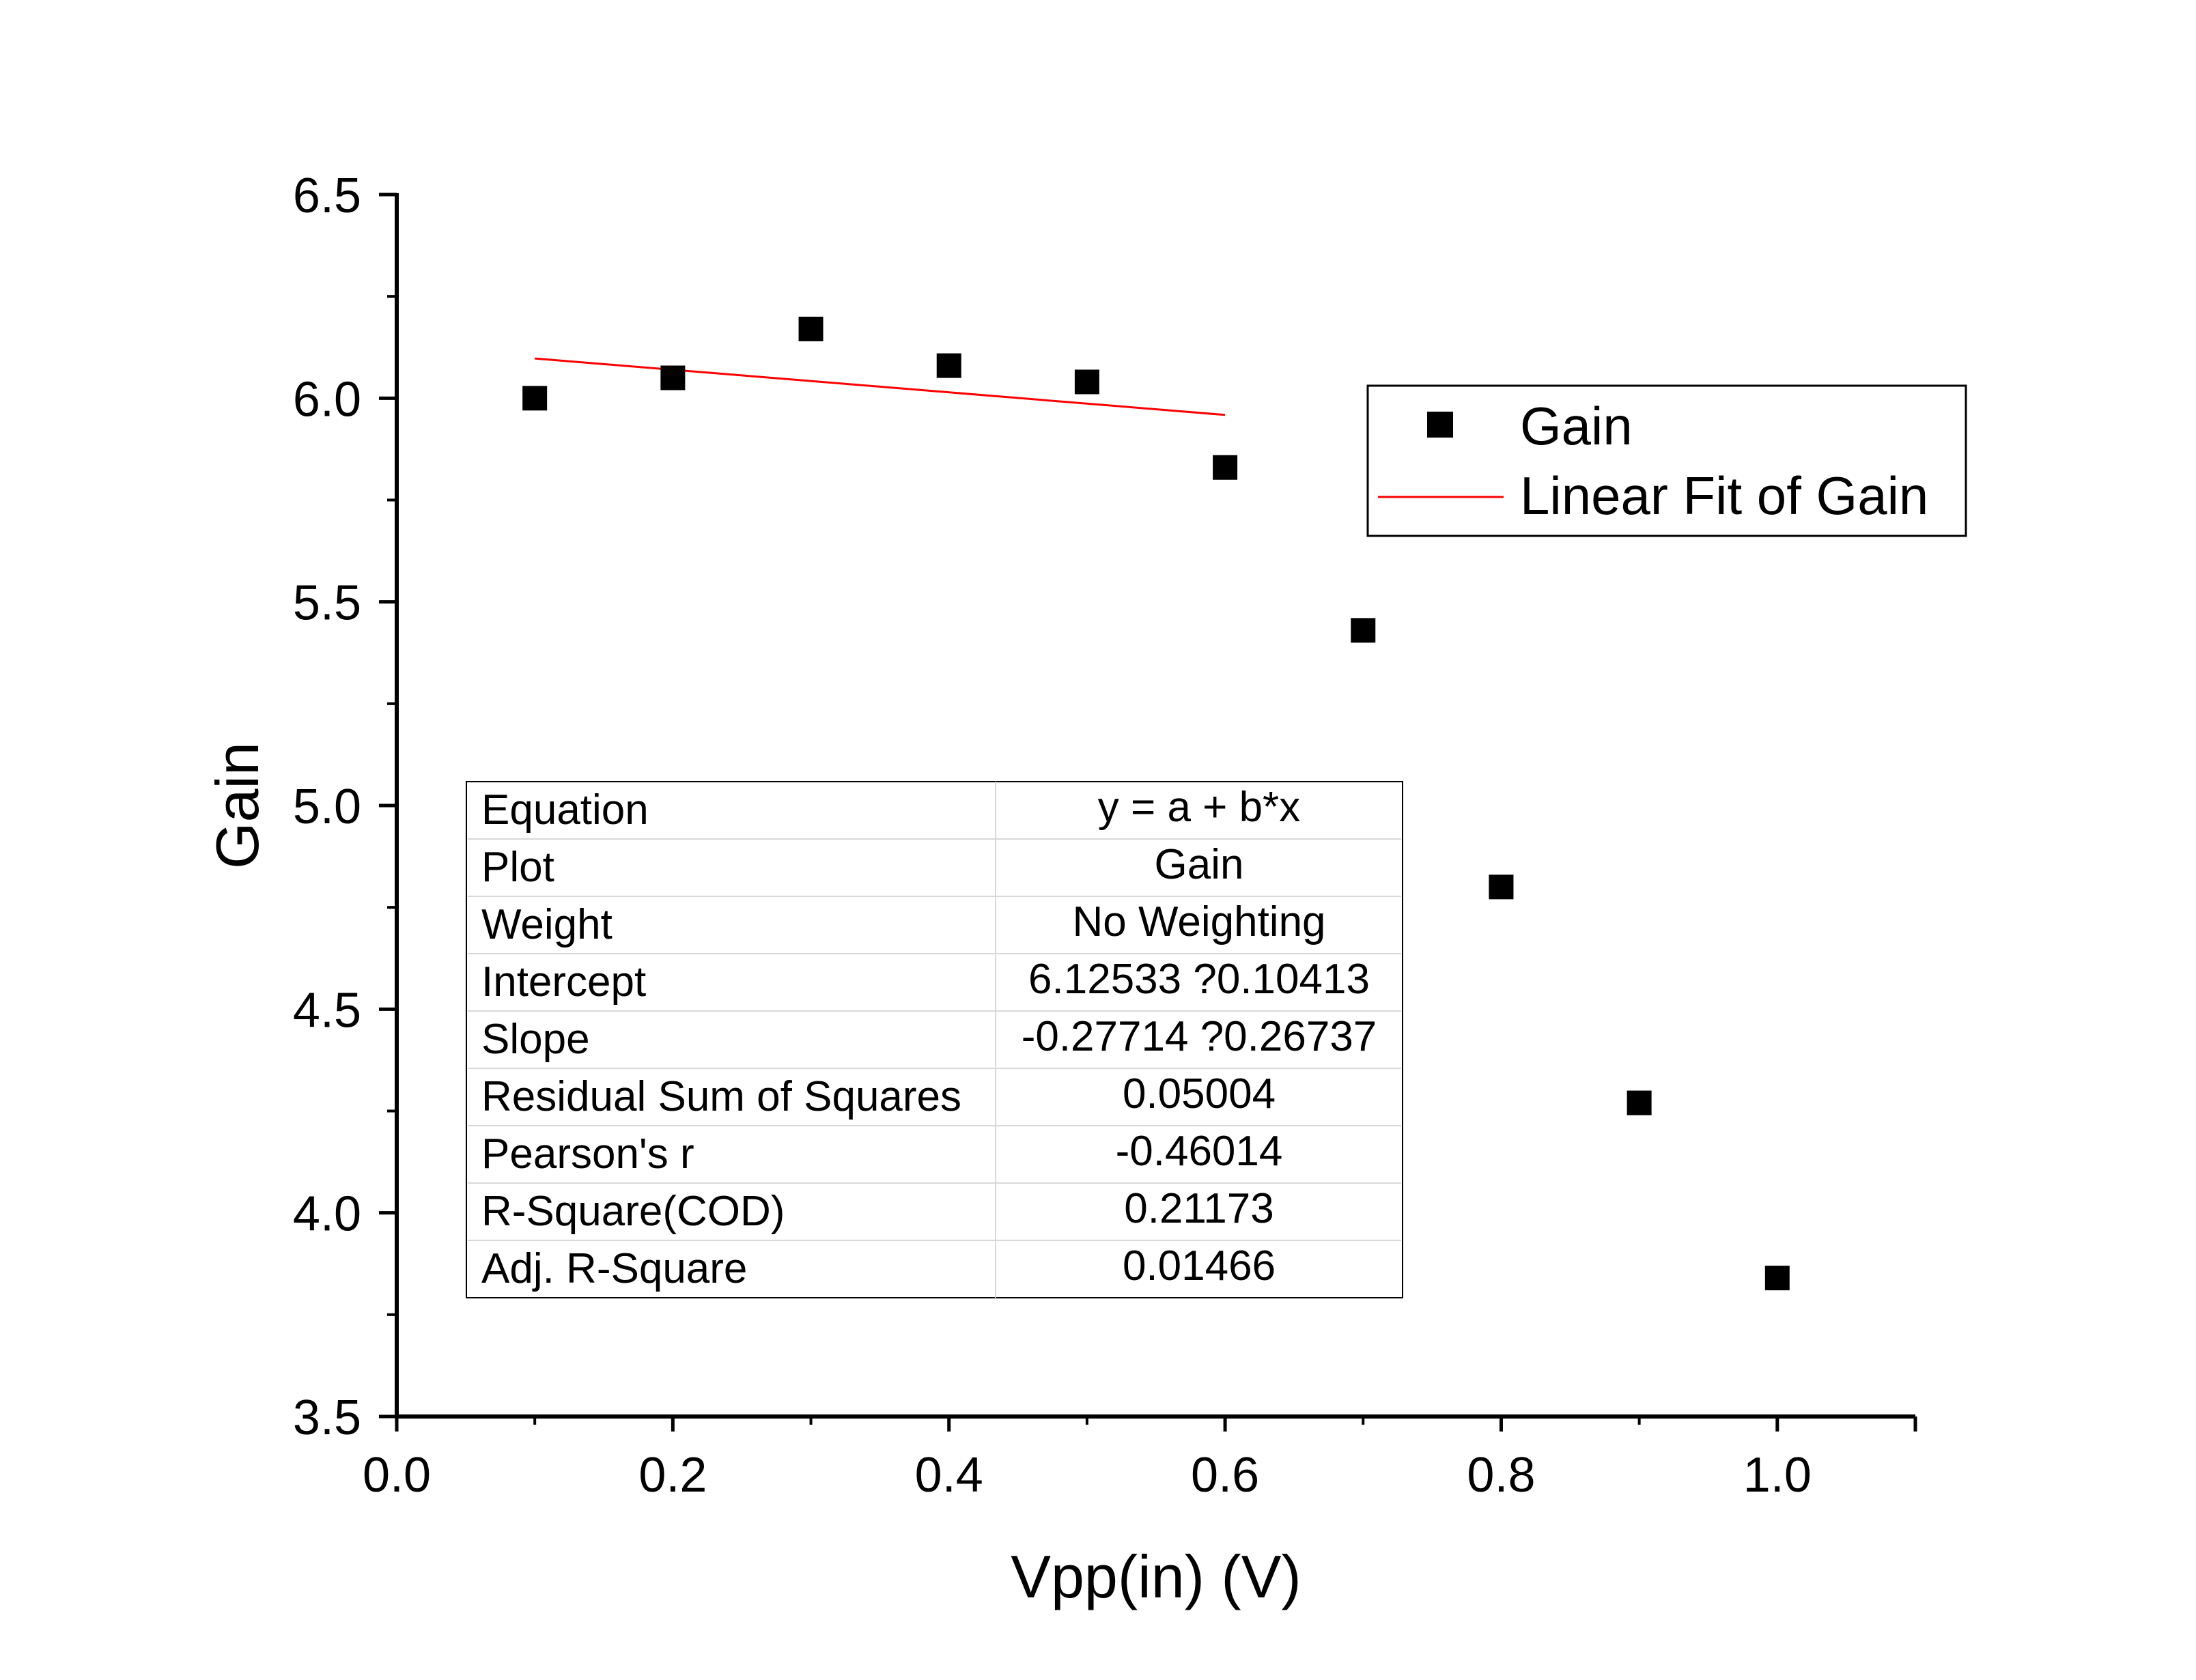 This screenshot has width=2196, height=1680. What do you see at coordinates (327, 196) in the screenshot?
I see `y-tick-label: 6.5` at bounding box center [327, 196].